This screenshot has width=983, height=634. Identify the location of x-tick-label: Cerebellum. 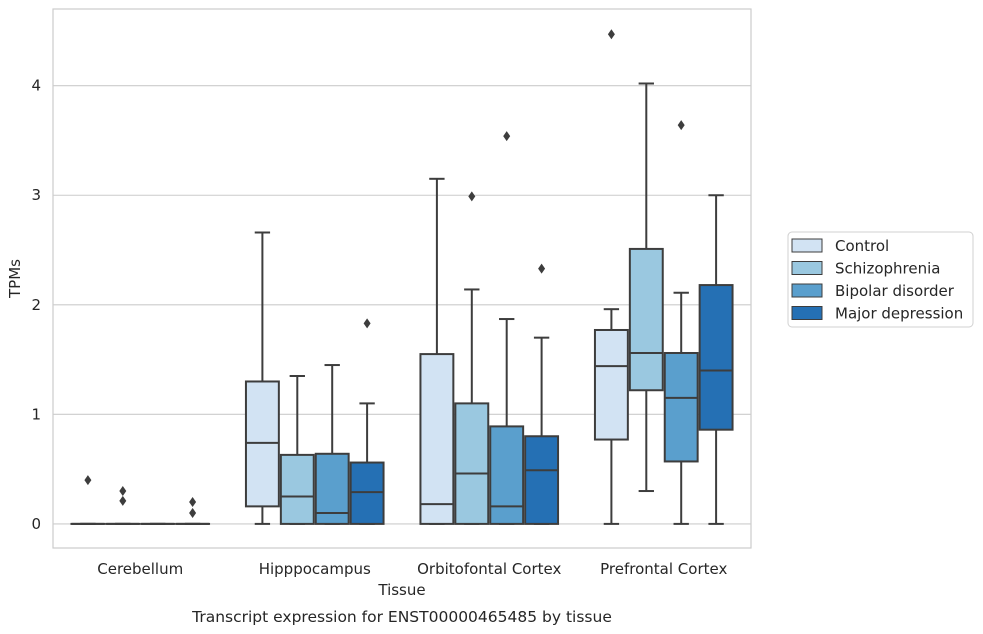
(140, 569).